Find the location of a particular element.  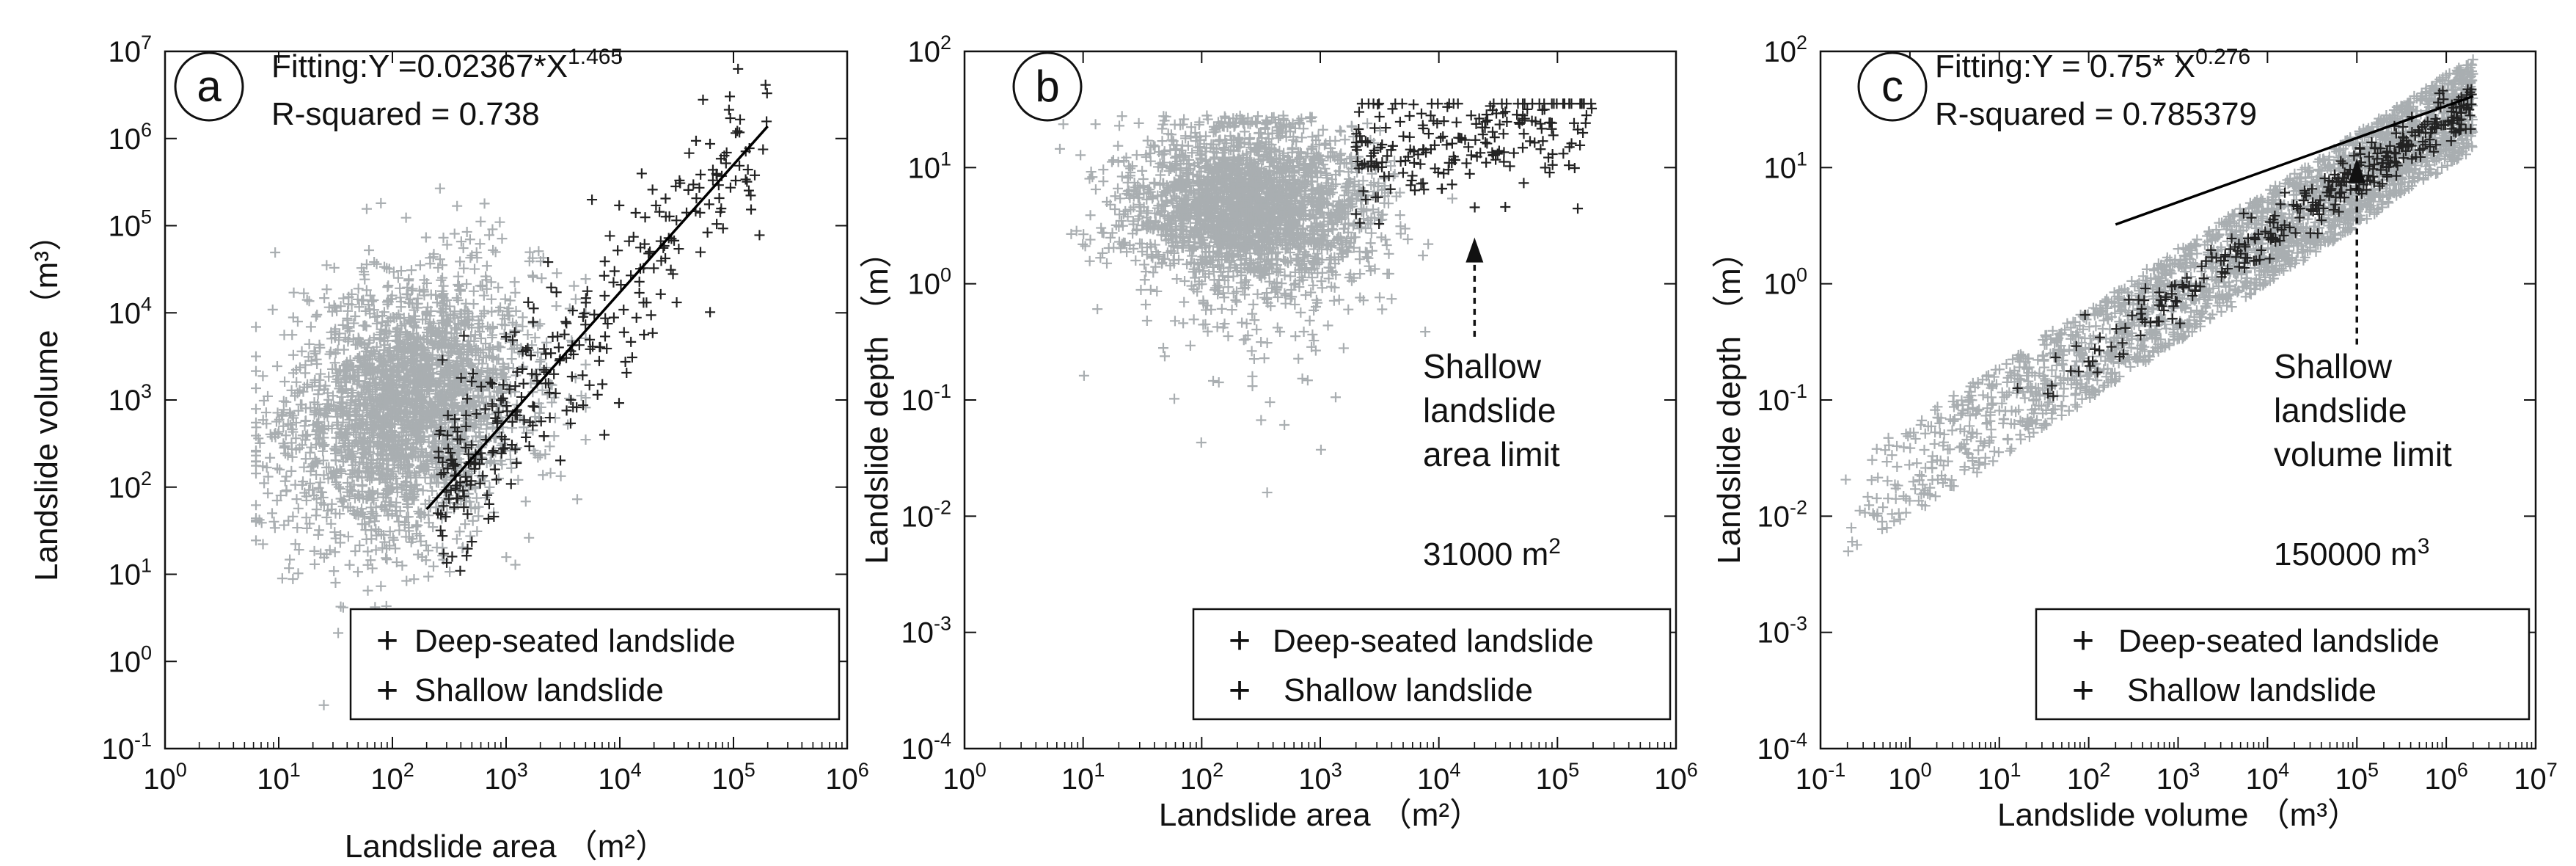

panel-a-y-label: Landslide volume （m³） is located at coordinates (47, 400).